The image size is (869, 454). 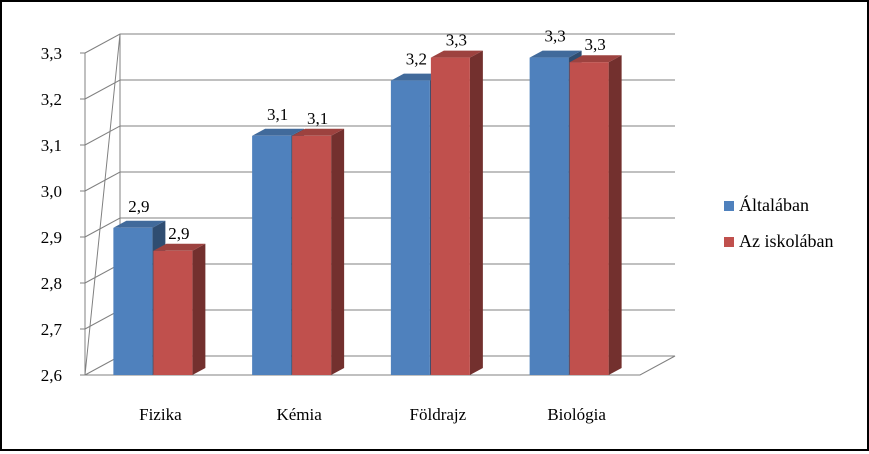 What do you see at coordinates (51, 237) in the screenshot?
I see `y-tick-label: 2,9` at bounding box center [51, 237].